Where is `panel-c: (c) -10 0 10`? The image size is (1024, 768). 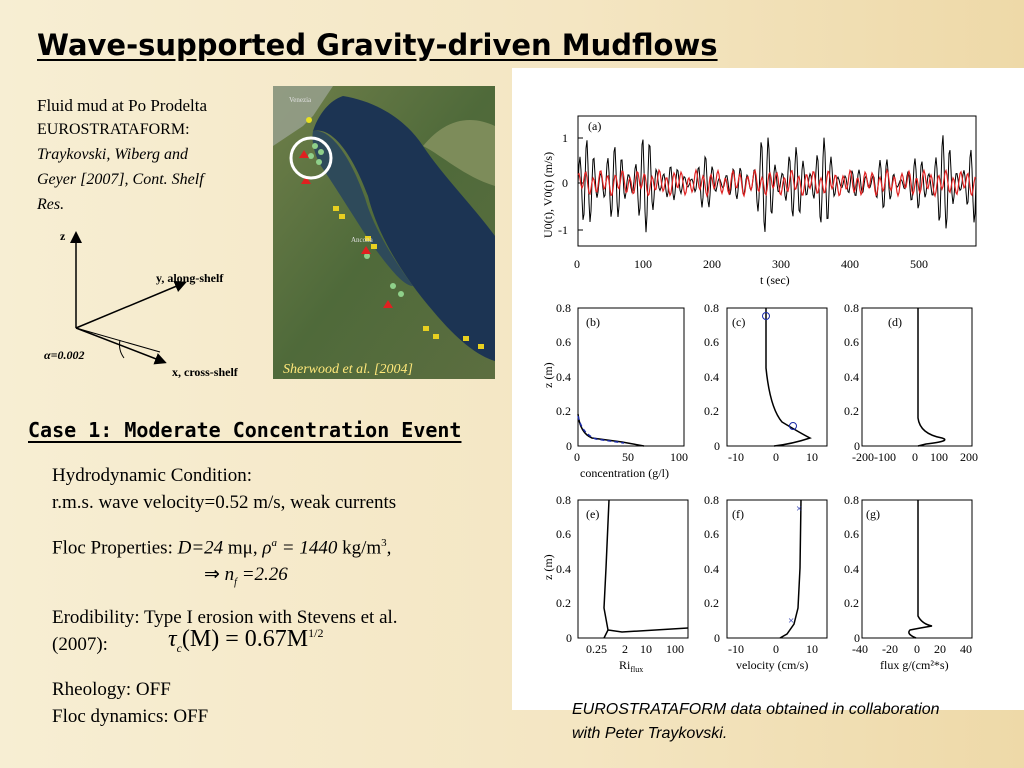
panel-c: (c) -10 0 10 is located at coordinates (777, 385).